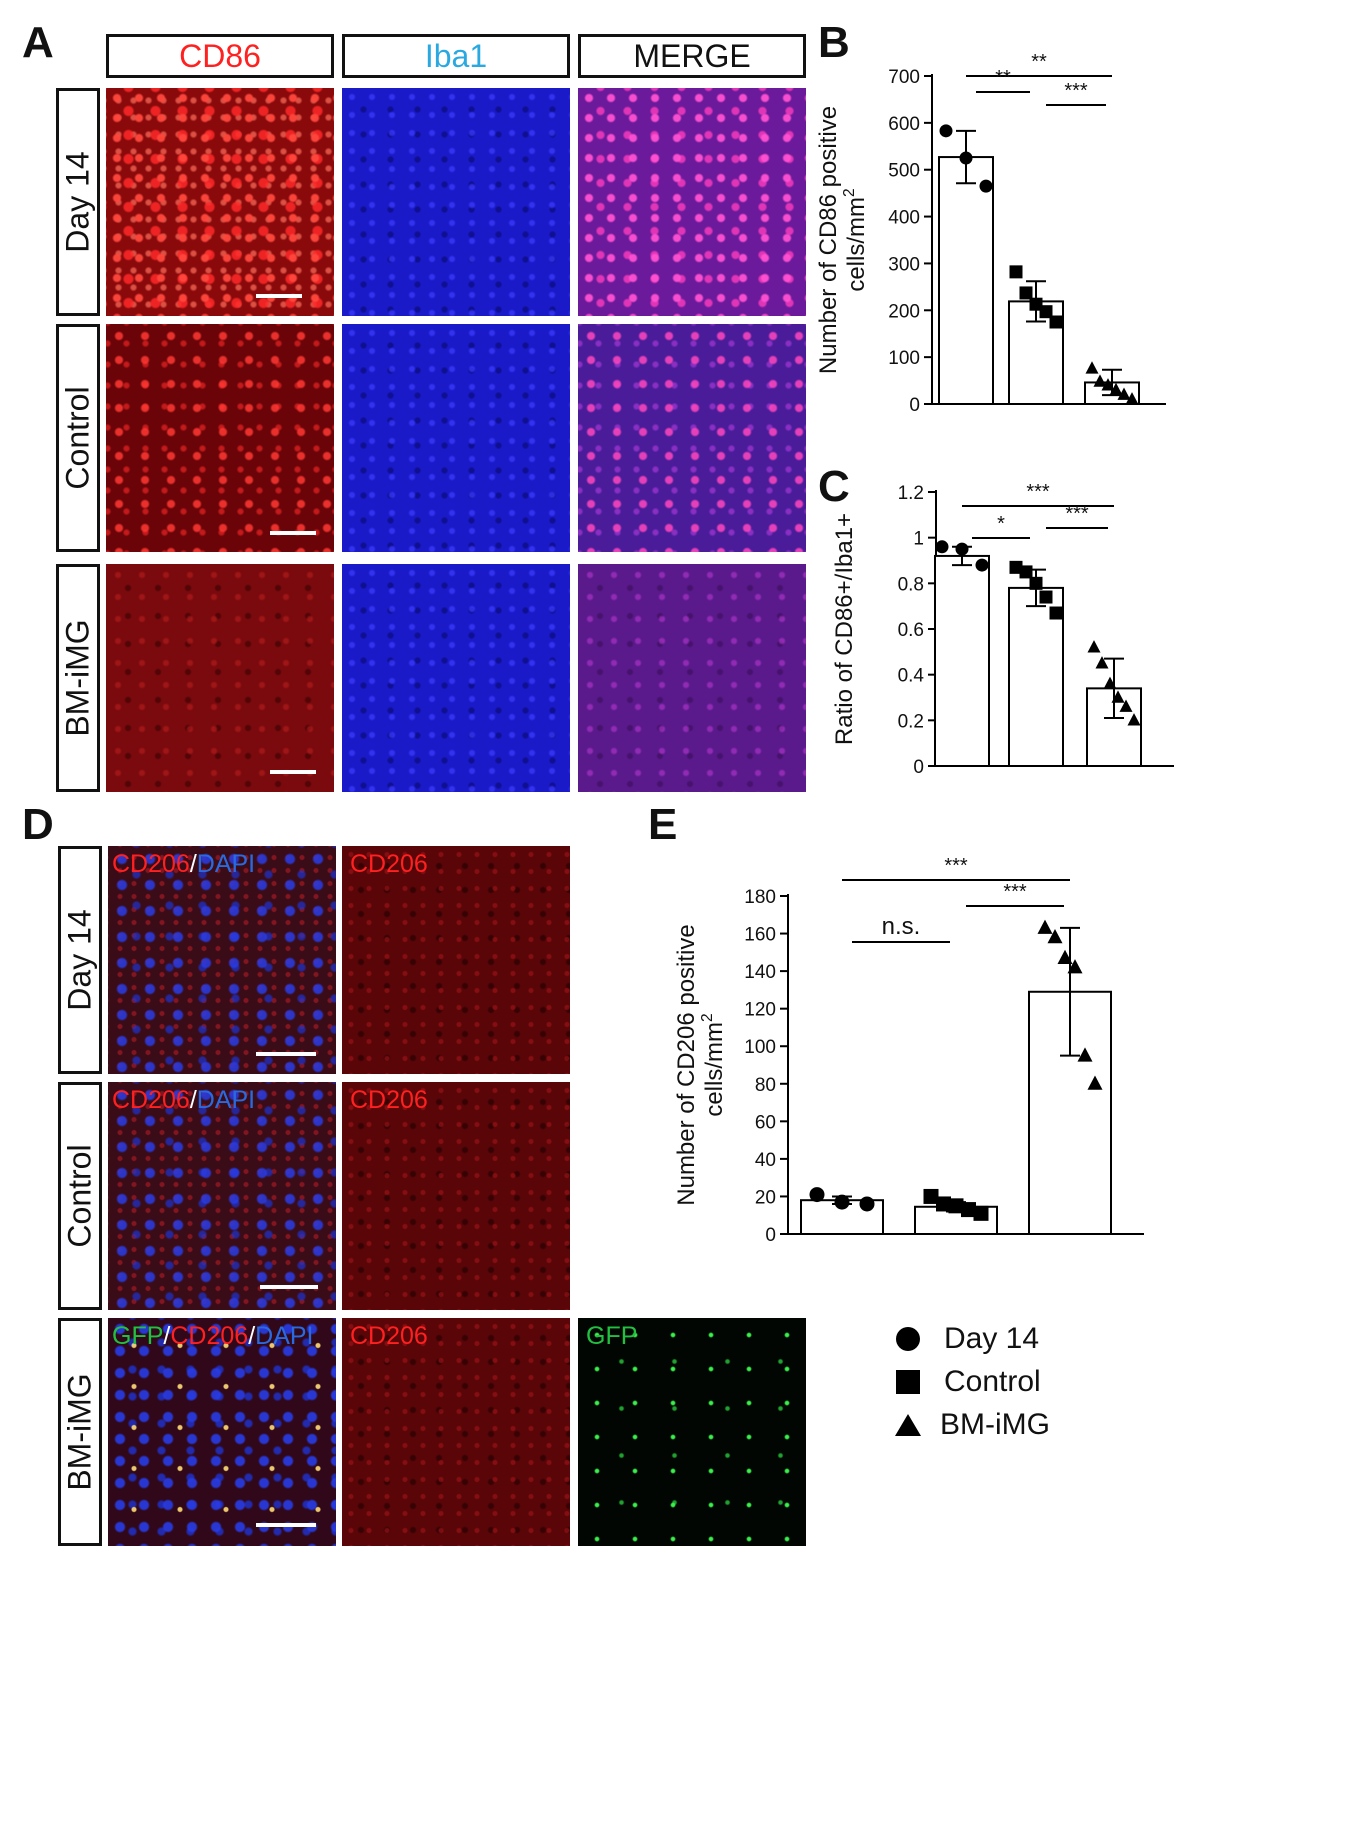  What do you see at coordinates (904, 124) in the screenshot?
I see `y-tick-label: 600` at bounding box center [904, 124].